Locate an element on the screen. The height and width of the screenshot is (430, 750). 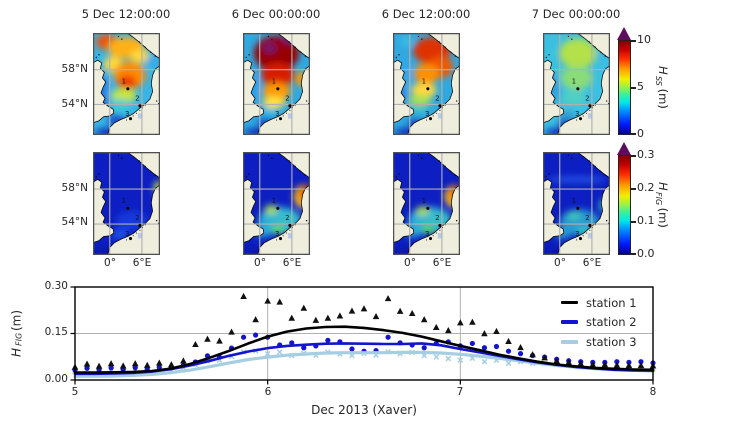
colorbar-hfig-tick-label: 0.0 is located at coordinates (646, 253).